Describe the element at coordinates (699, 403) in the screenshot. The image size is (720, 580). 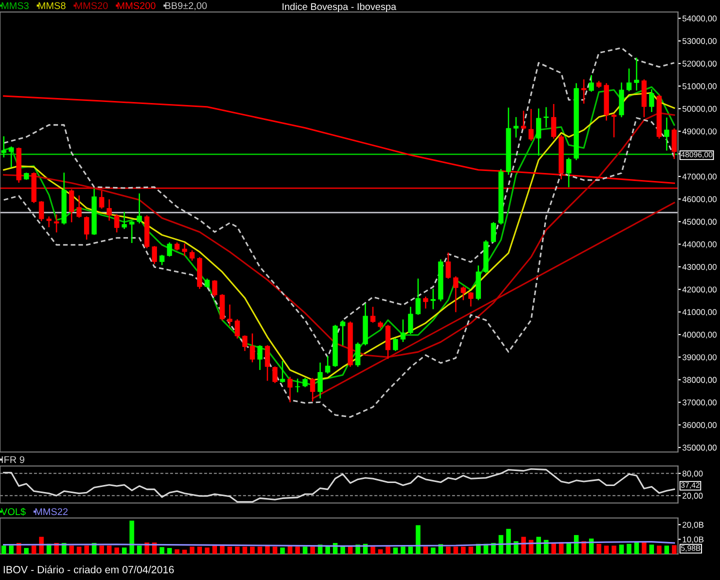
I see `y-tick-label: 37000,00` at that location.